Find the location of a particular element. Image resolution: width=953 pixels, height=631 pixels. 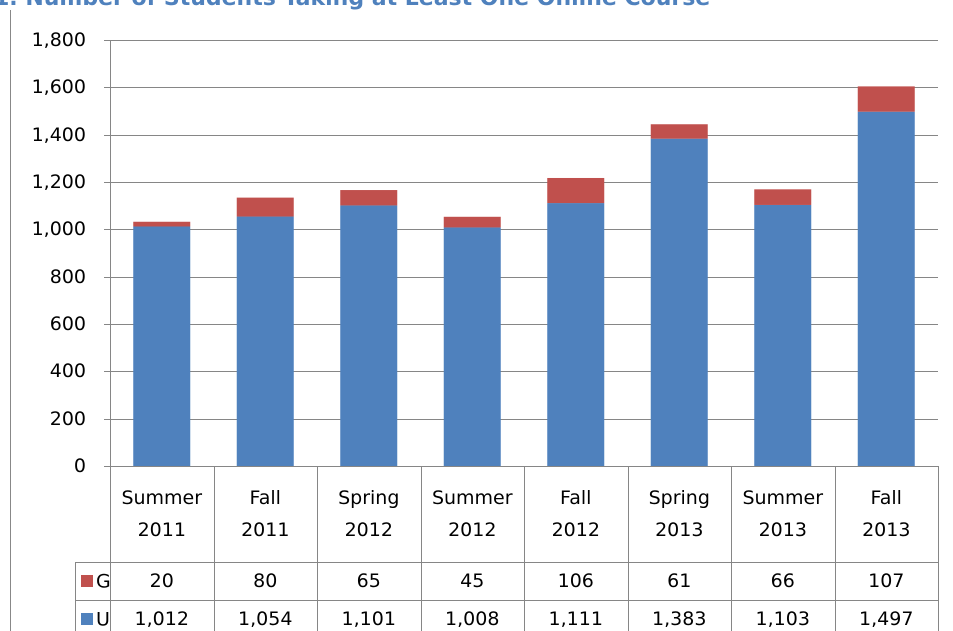

category-label: Fall 2012 is located at coordinates (576, 514).